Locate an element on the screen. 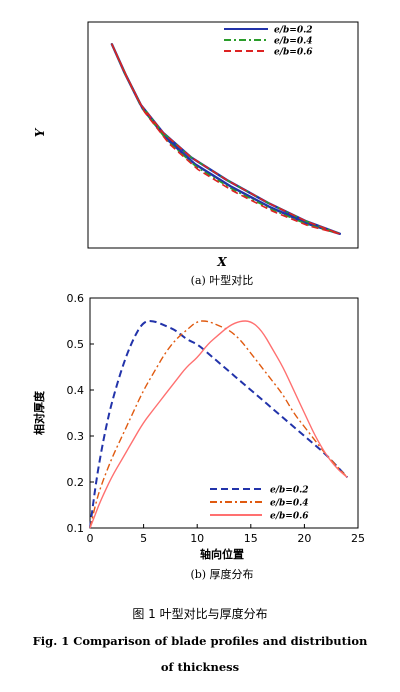 The width and height of the screenshot is (400, 692). panel-b-legend: e/b=0.2 e/b=0.4 e/b=0.6 is located at coordinates (259, 504).